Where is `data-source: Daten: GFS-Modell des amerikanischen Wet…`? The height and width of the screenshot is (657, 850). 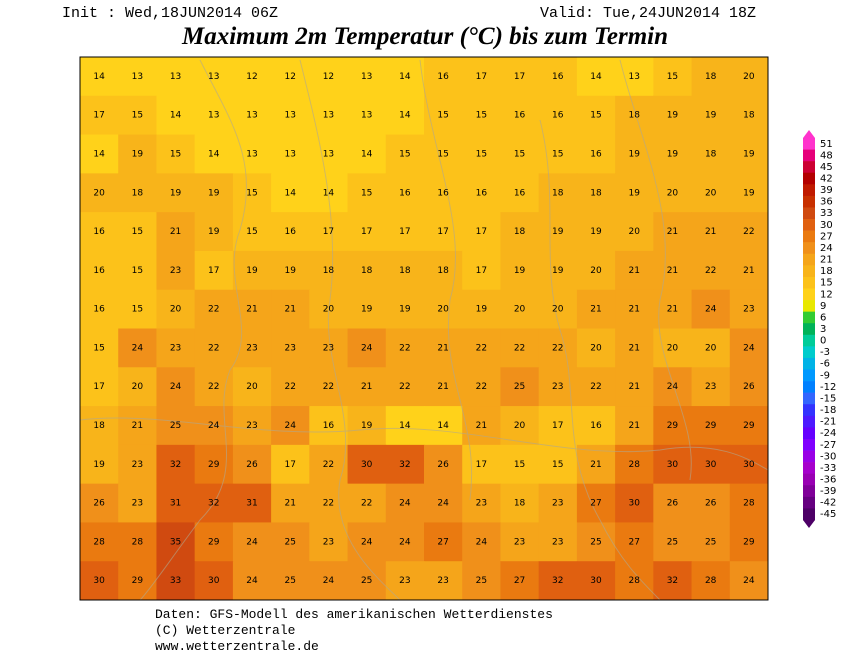
data-source: Daten: GFS-Modell des amerikanischen Wet… is located at coordinates (354, 614).